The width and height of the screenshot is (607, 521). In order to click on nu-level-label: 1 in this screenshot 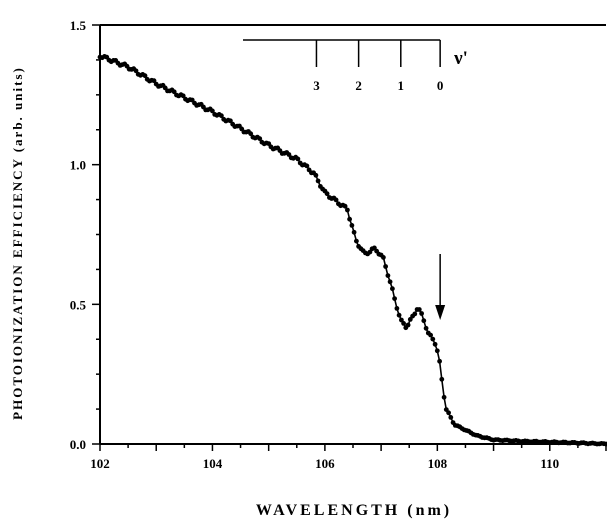, I will do `click(401, 85)`.